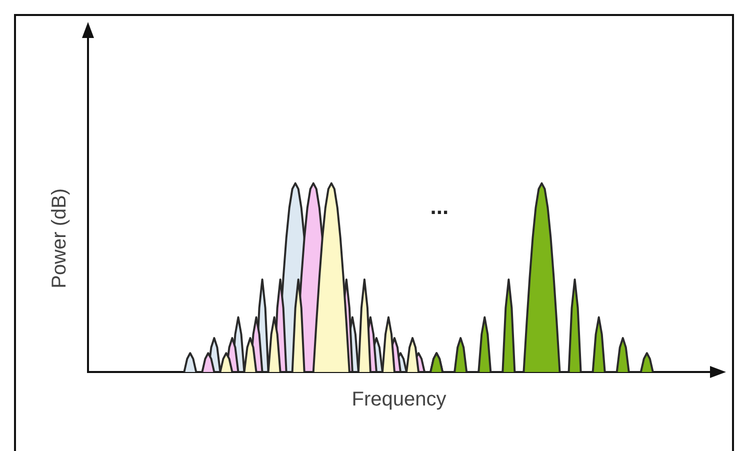  I want to click on y-axis-title: Power (dB), so click(59, 238).